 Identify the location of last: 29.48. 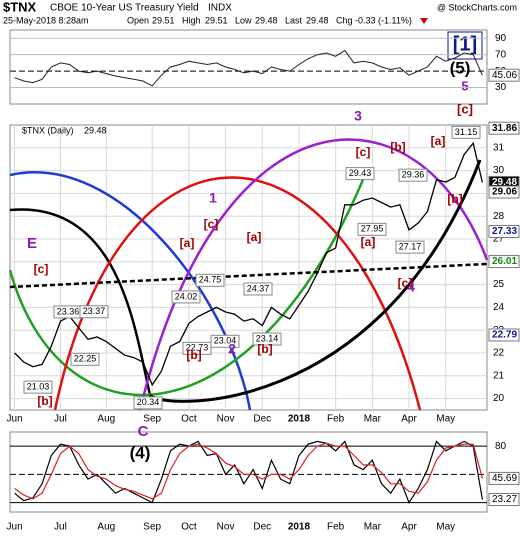
(317, 20).